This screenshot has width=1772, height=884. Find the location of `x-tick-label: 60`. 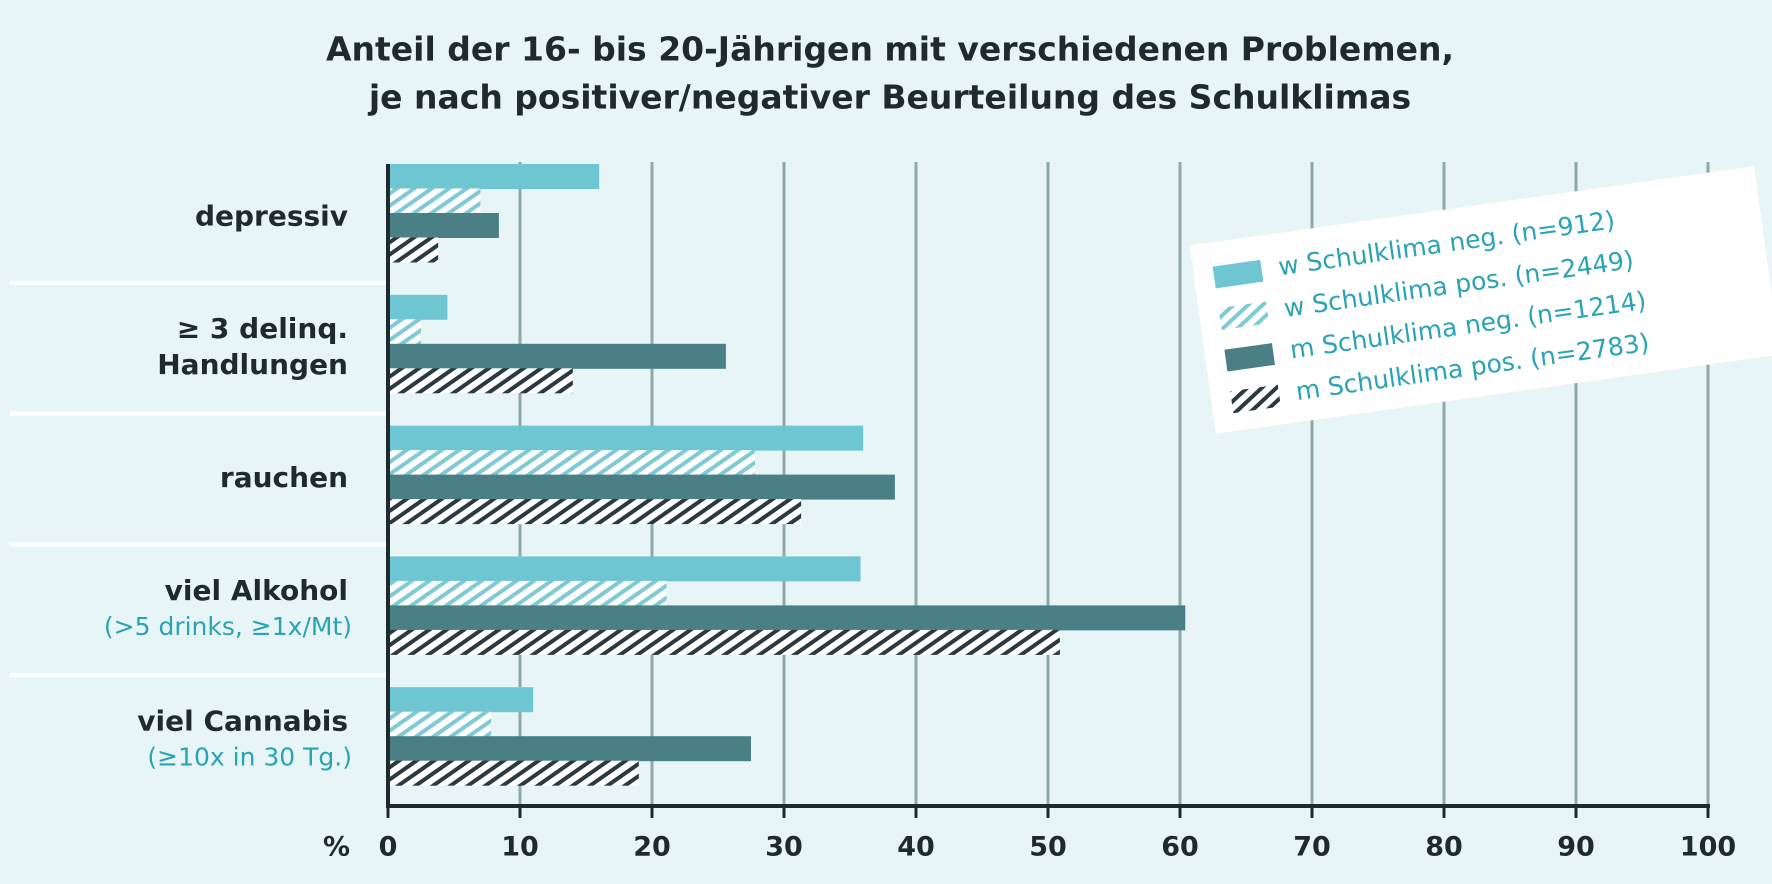

x-tick-label: 60 is located at coordinates (1180, 847).